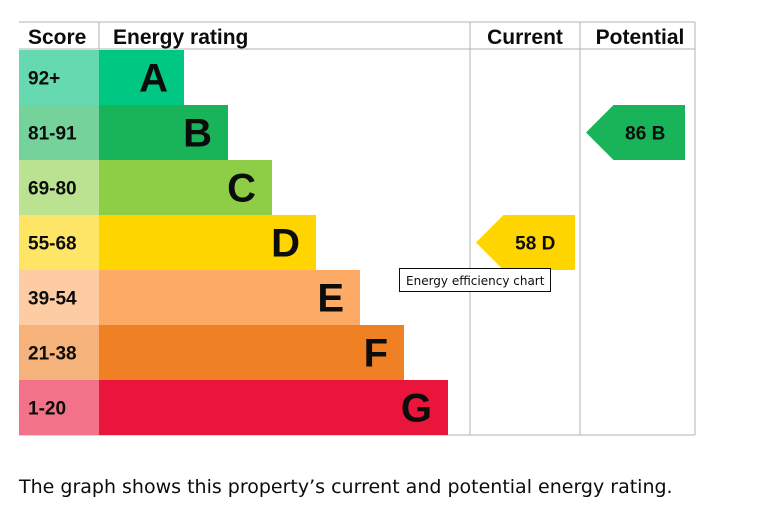  Describe the element at coordinates (47, 409) in the screenshot. I see `score-range-g: 1-20` at that location.